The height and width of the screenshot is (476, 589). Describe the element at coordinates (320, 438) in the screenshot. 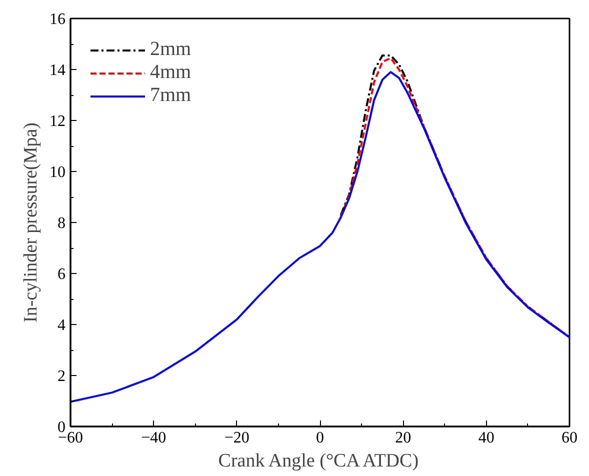

I see `x-tick-label: 0` at that location.